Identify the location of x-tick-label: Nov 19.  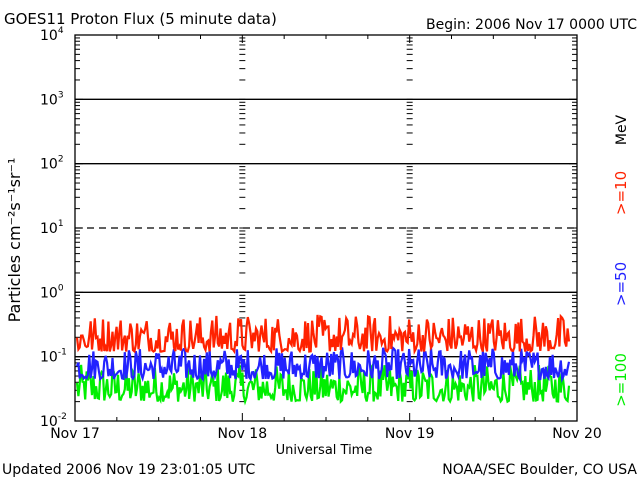
(410, 434).